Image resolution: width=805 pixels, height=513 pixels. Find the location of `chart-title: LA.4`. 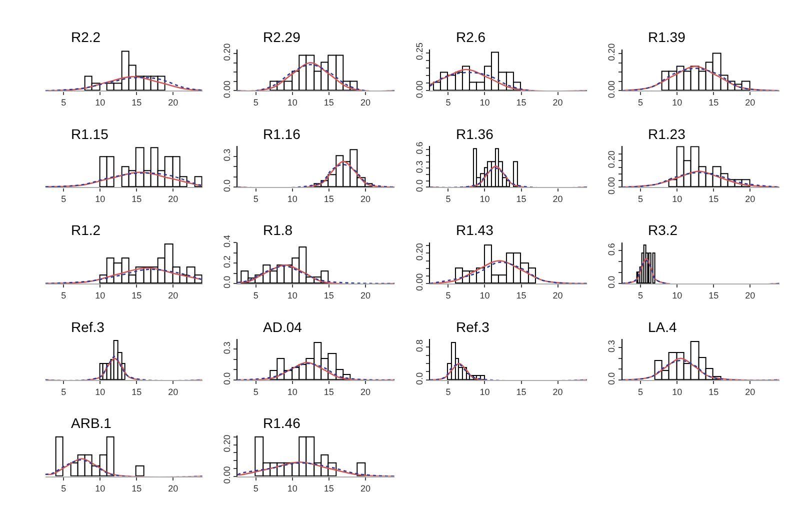

chart-title: LA.4 is located at coordinates (663, 327).